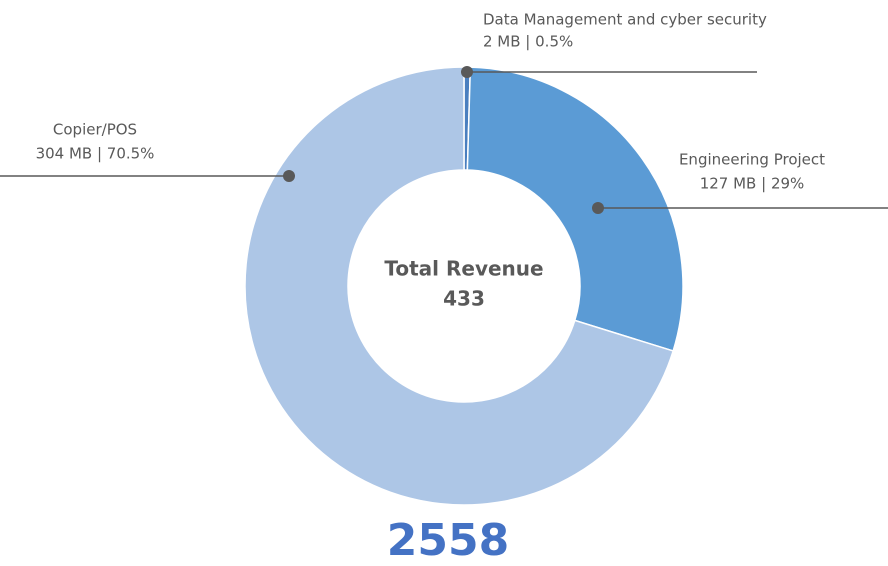 This screenshot has height=566, width=888. I want to click on slice-label: Data Management and cyber security, so click(625, 20).